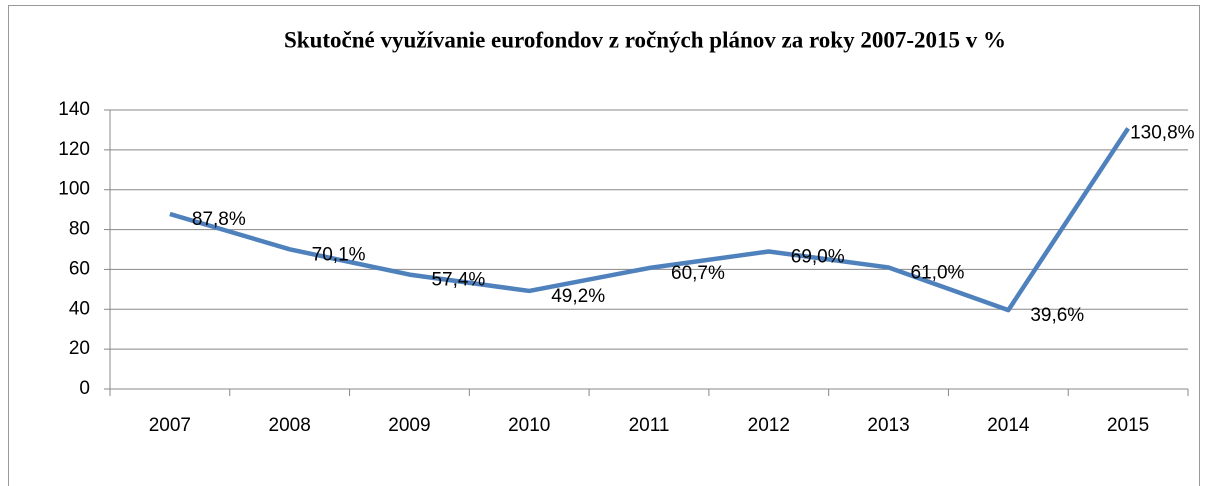  I want to click on y-tick-label: 80, so click(79, 229).